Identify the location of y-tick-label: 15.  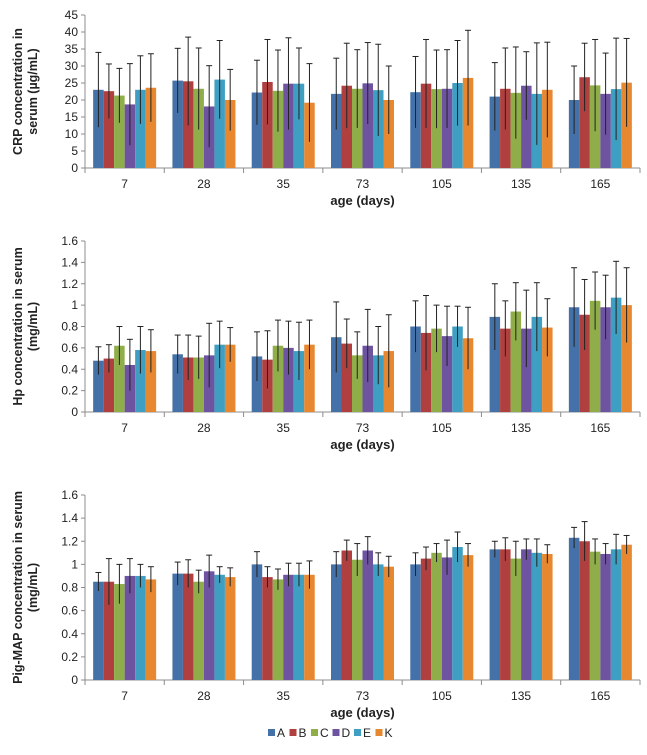
(72, 117).